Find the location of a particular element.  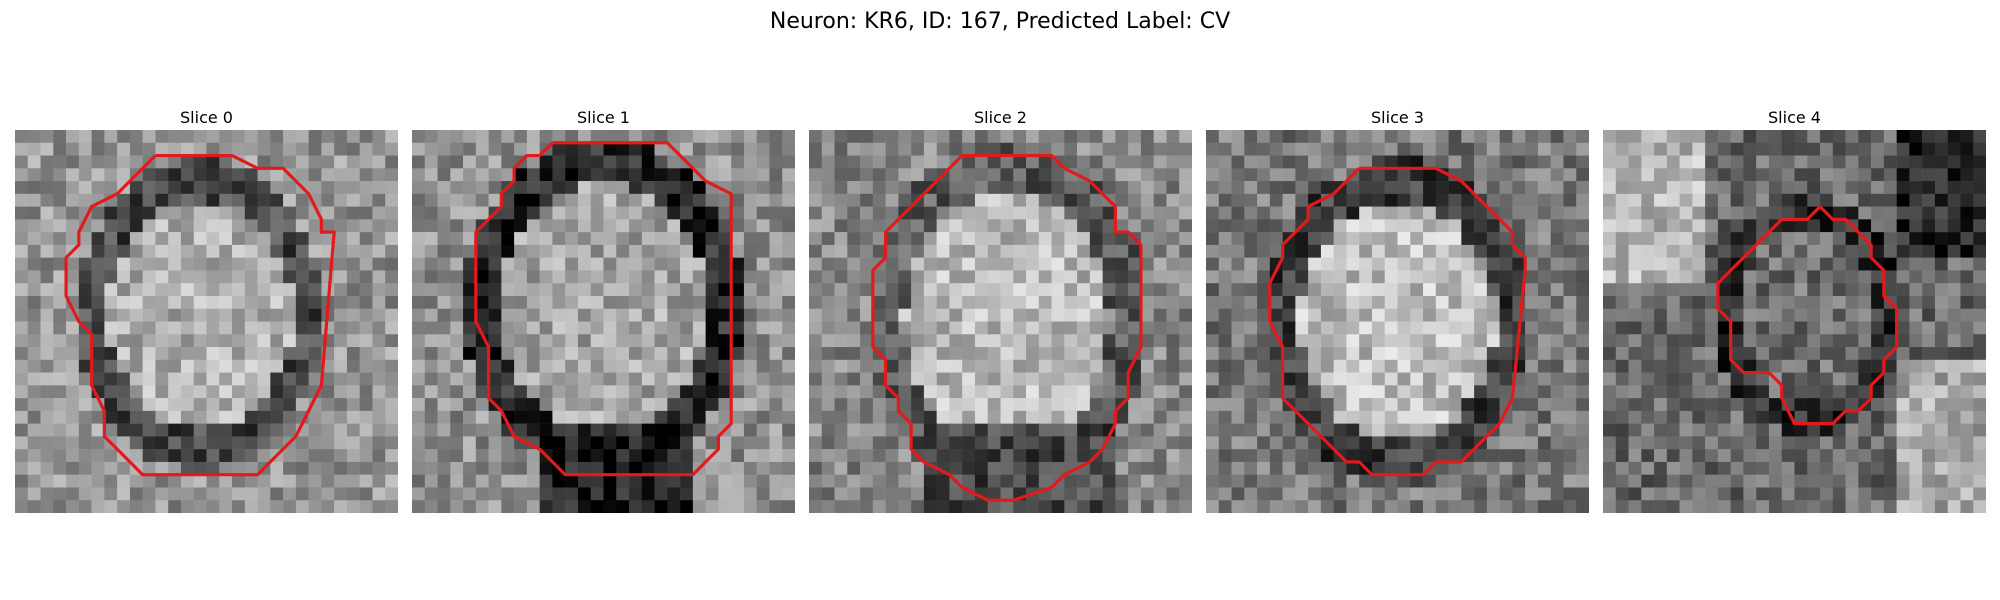

slice-title-2: Slice 2 is located at coordinates (1000, 117).